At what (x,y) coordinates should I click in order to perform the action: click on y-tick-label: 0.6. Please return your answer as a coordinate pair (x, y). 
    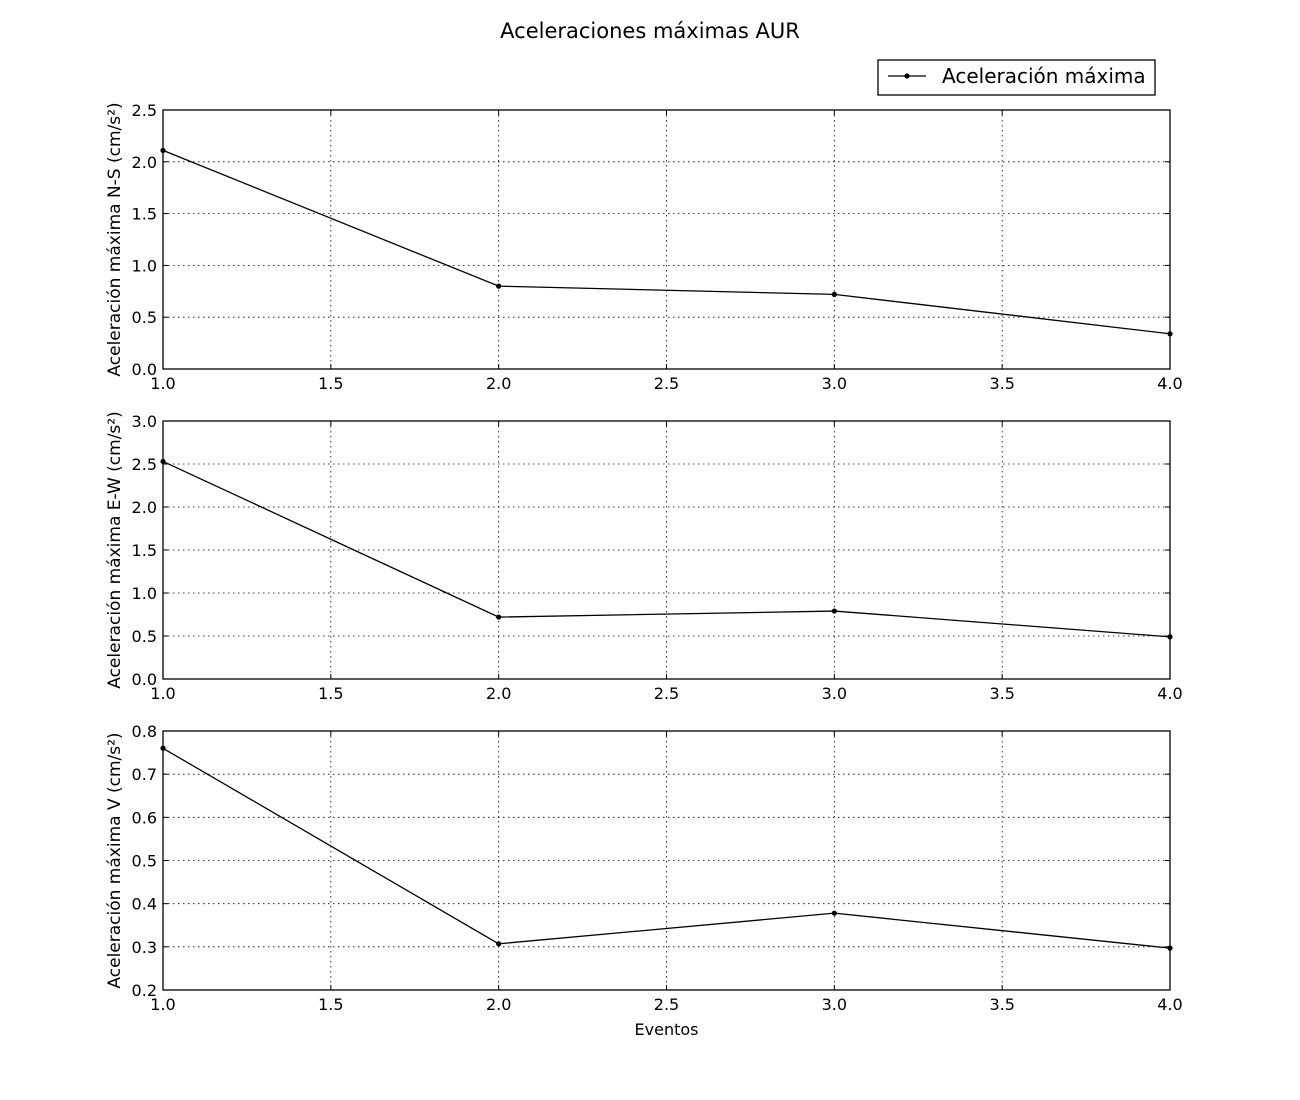
    Looking at the image, I should click on (144, 817).